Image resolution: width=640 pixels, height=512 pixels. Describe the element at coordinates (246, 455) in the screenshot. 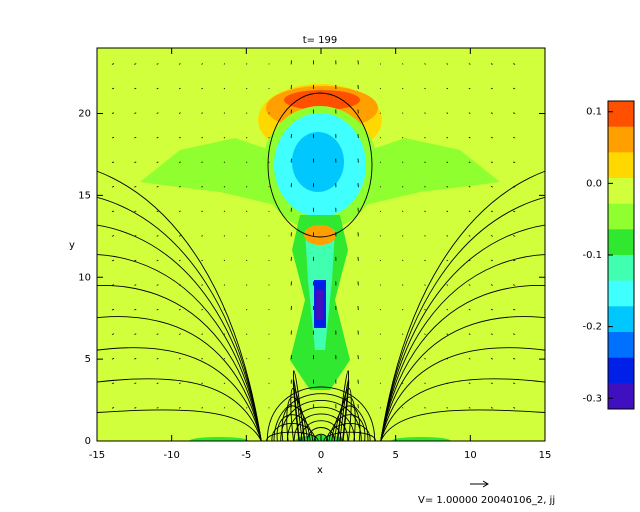

I see `x-tick-label: -5` at that location.